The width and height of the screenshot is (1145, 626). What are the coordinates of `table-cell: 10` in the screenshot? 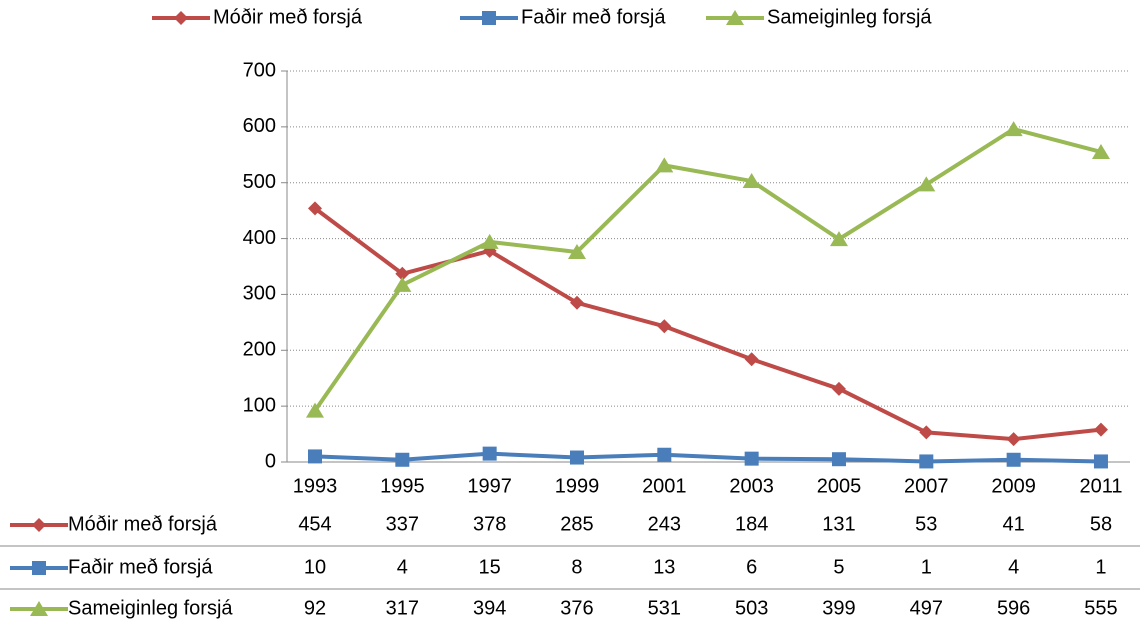 It's located at (315, 567).